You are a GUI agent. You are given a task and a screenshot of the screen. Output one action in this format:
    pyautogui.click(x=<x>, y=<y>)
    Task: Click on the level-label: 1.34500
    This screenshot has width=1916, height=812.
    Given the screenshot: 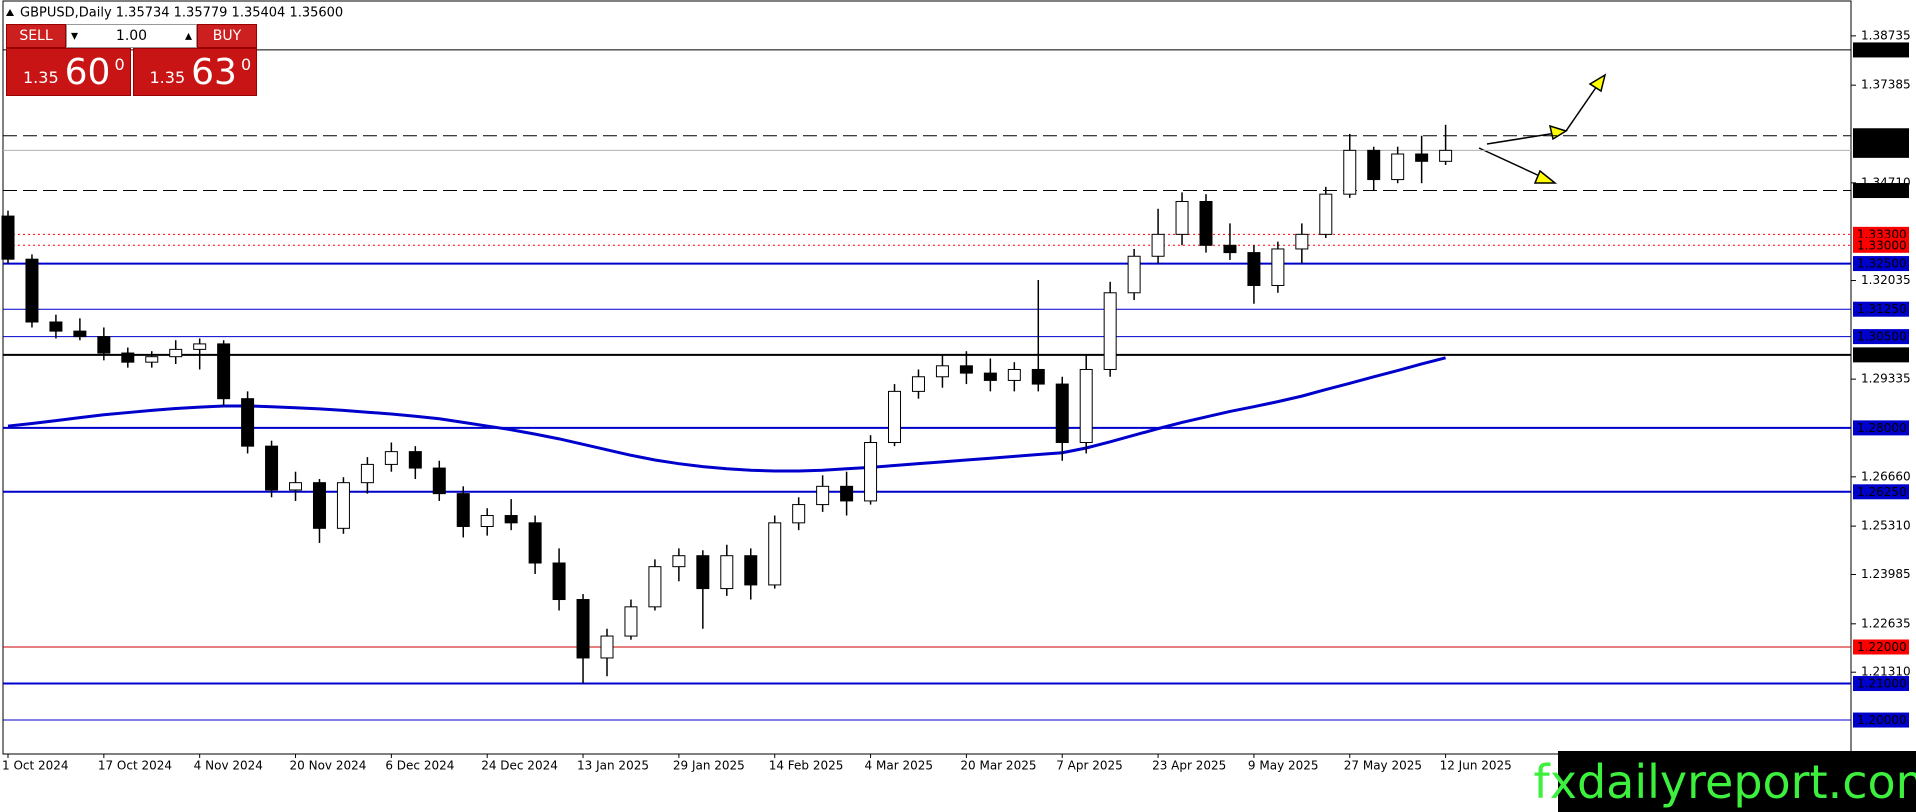 What is the action you would take?
    pyautogui.click(x=1882, y=191)
    